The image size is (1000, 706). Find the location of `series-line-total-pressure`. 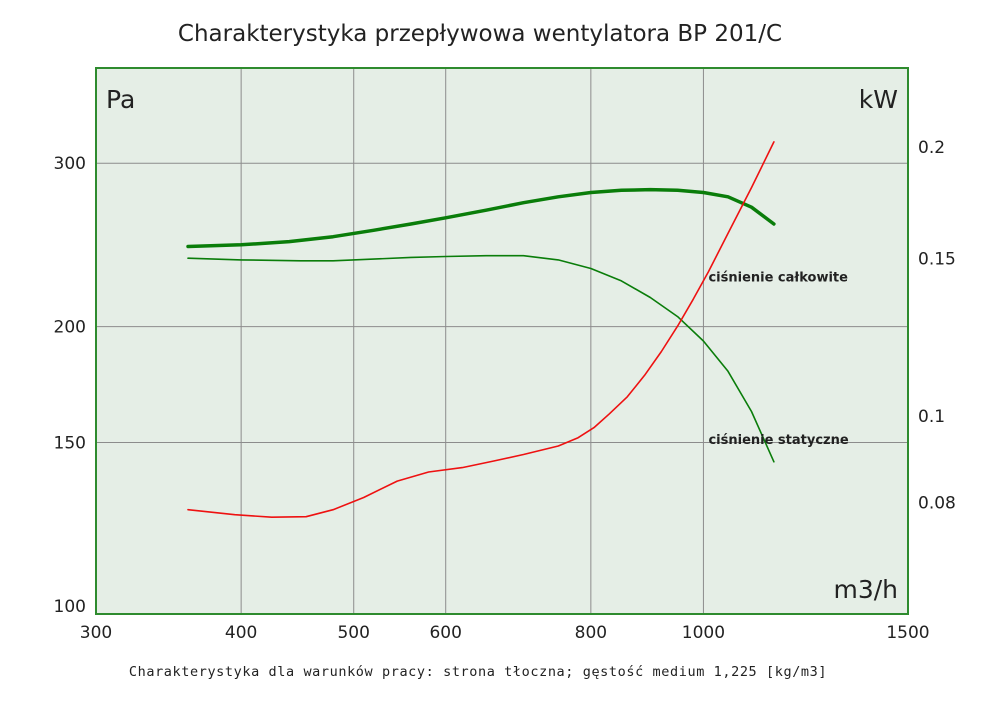

series-line-total-pressure is located at coordinates (481, 218).